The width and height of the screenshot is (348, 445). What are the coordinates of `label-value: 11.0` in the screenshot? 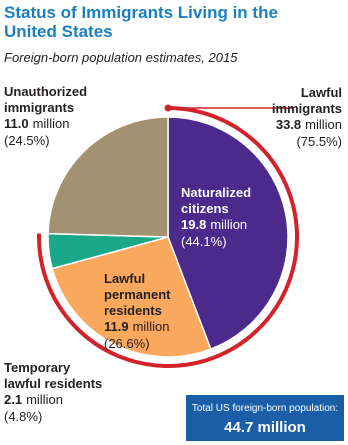 It's located at (16, 123).